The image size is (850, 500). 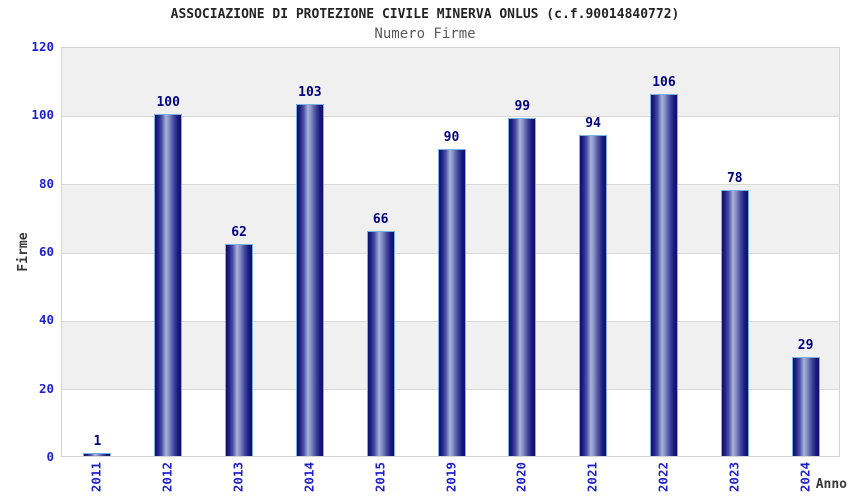 I want to click on y-tick-0: 0, so click(x=50, y=456).